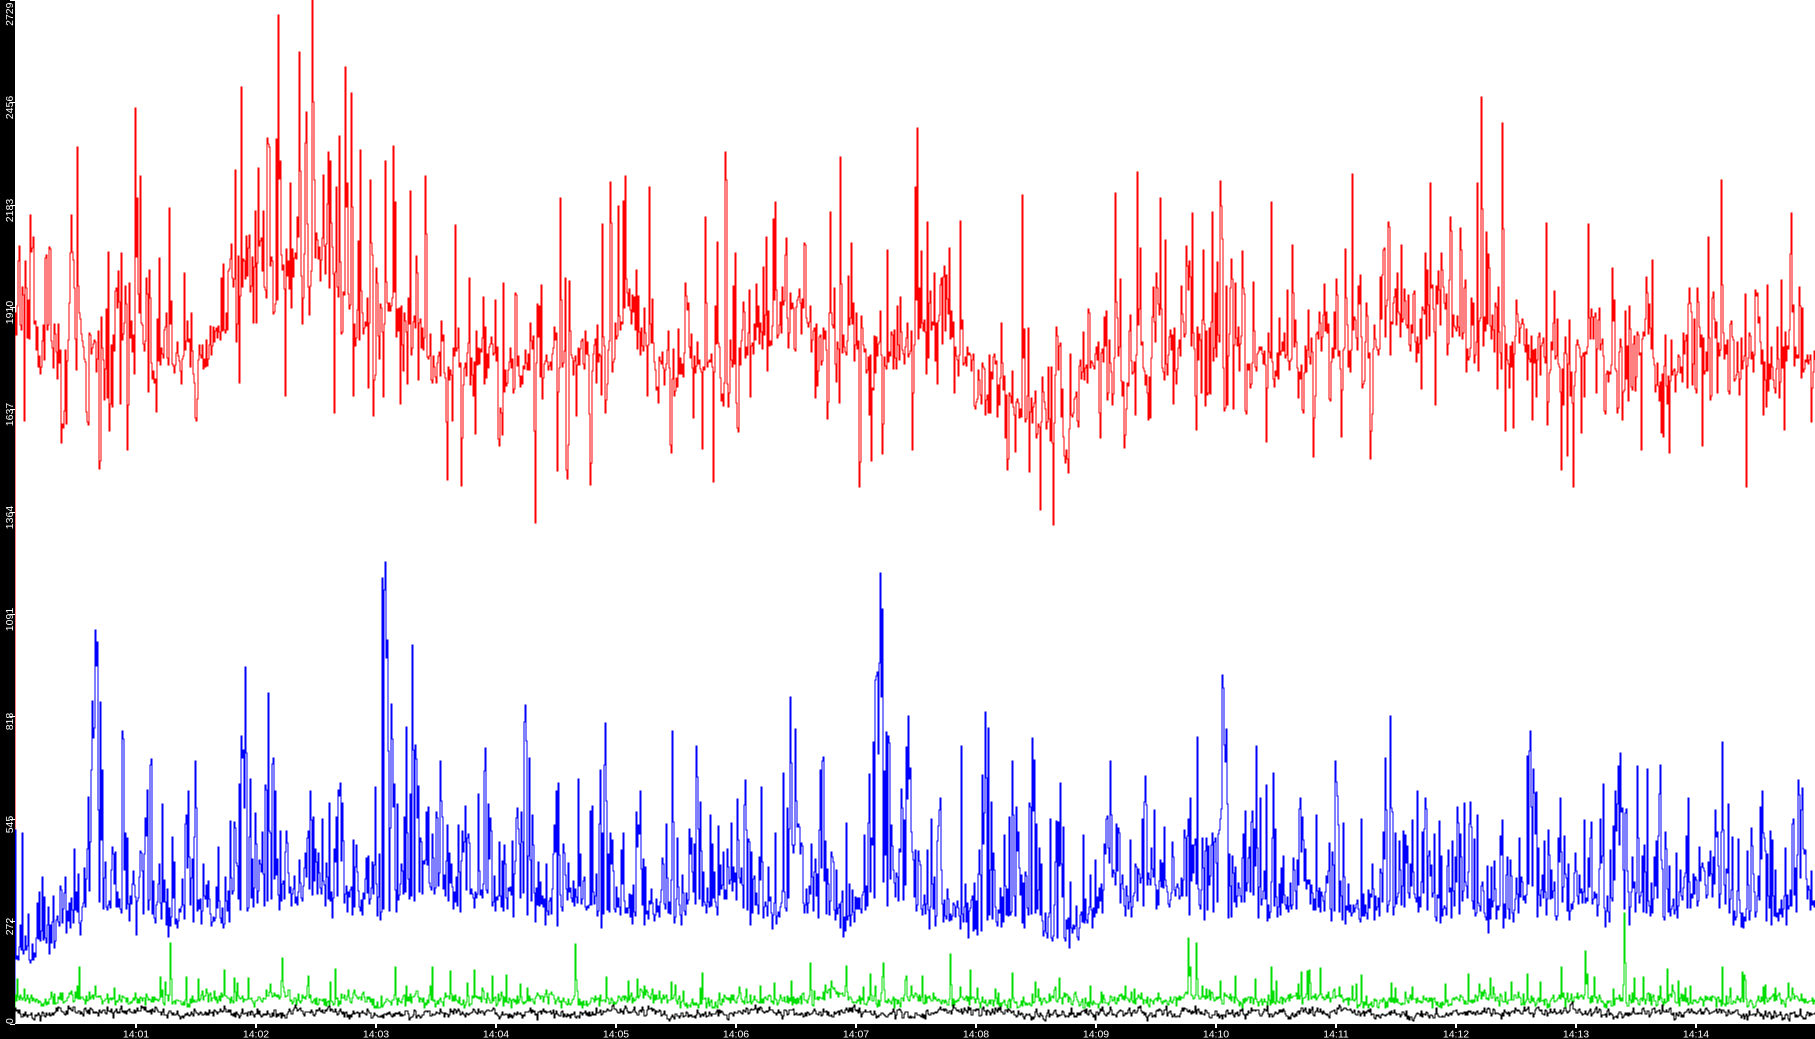 The image size is (1815, 1039). Describe the element at coordinates (1456, 1034) in the screenshot. I see `svg-text: 14:12` at that location.